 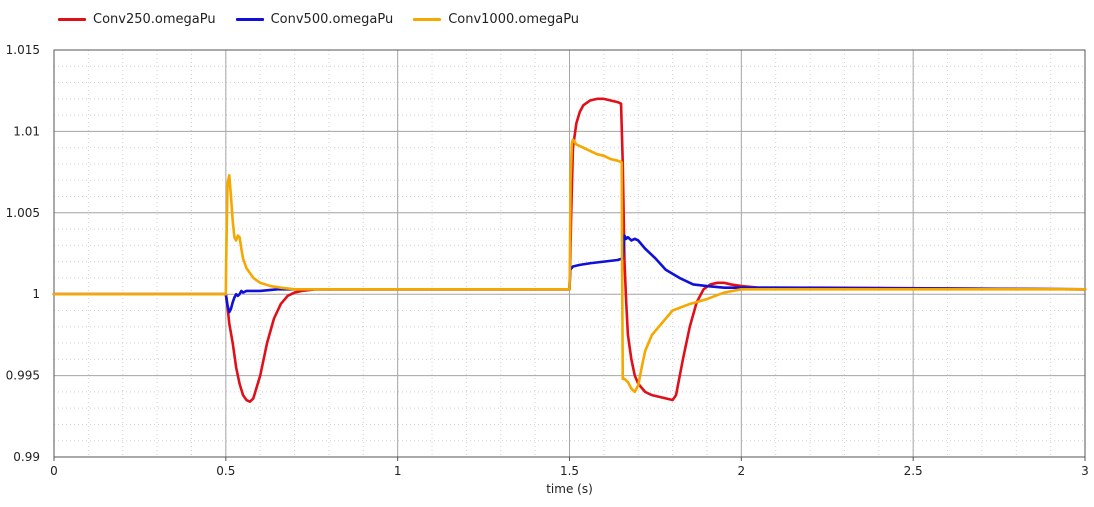 What do you see at coordinates (569, 489) in the screenshot?
I see `x-axis-title: time (s)` at bounding box center [569, 489].